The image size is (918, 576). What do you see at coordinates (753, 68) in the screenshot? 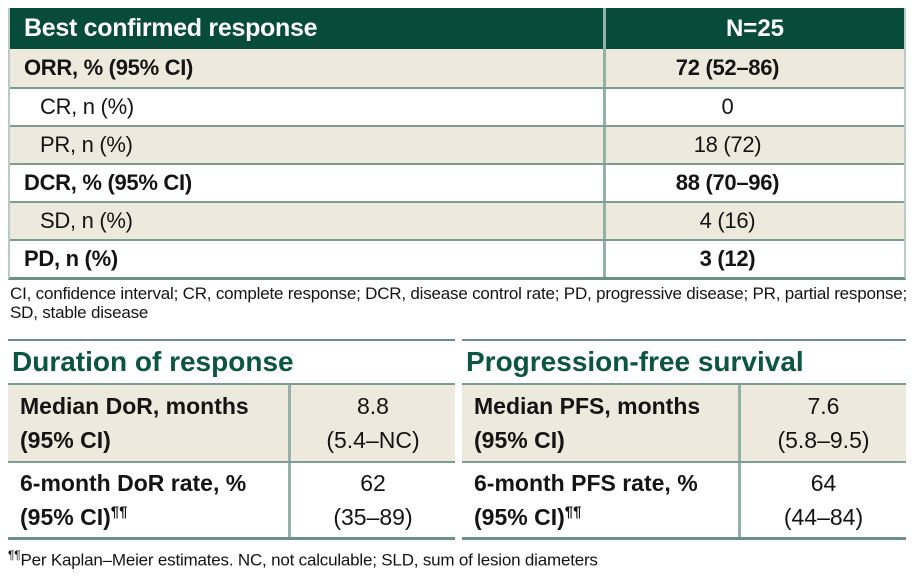
I see `row-value: 72 (52–86)` at bounding box center [753, 68].